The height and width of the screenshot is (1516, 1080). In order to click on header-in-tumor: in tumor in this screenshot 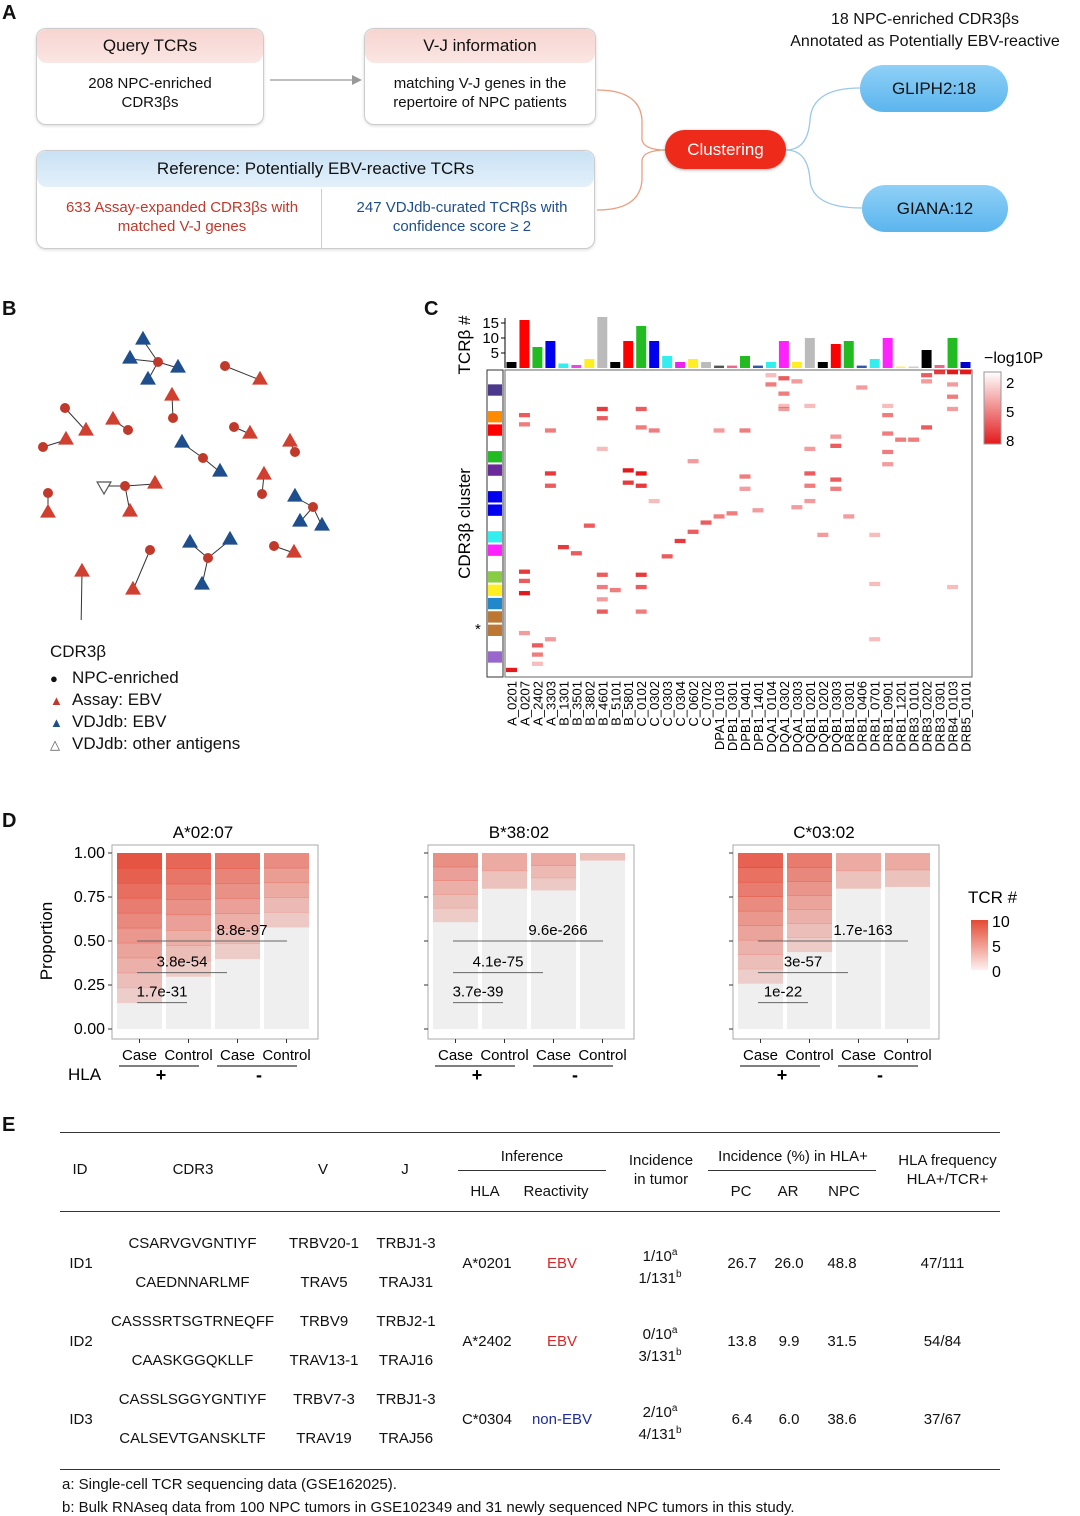, I will do `click(661, 1179)`.